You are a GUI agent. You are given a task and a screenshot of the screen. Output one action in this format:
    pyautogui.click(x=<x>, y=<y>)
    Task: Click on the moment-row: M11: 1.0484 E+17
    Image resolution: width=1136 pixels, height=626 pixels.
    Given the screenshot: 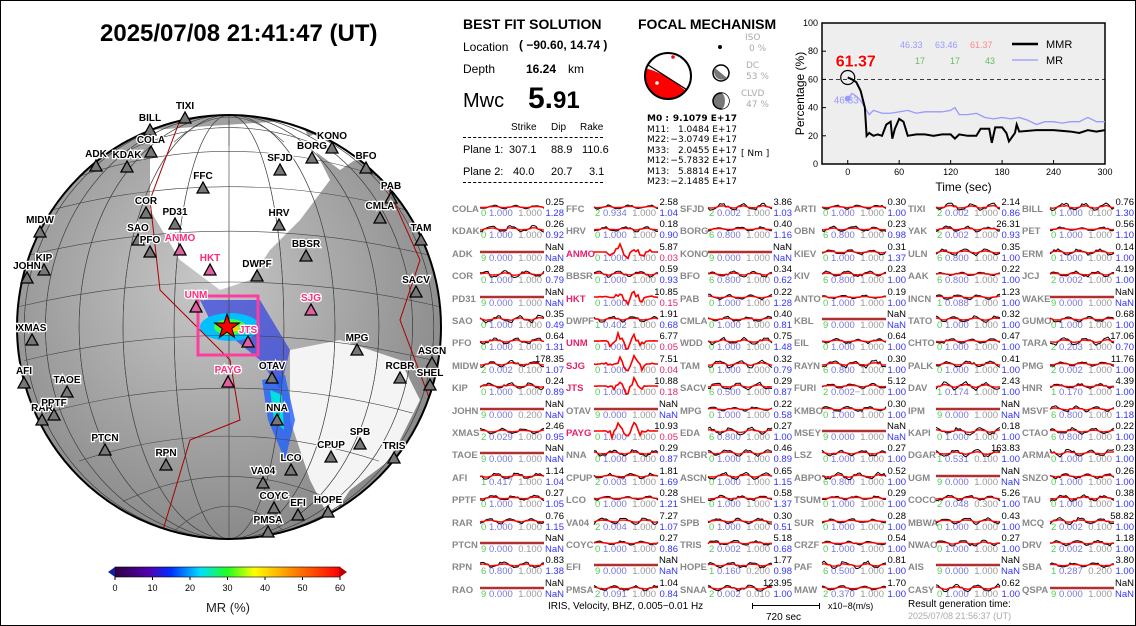 What is the action you would take?
    pyautogui.click(x=692, y=130)
    